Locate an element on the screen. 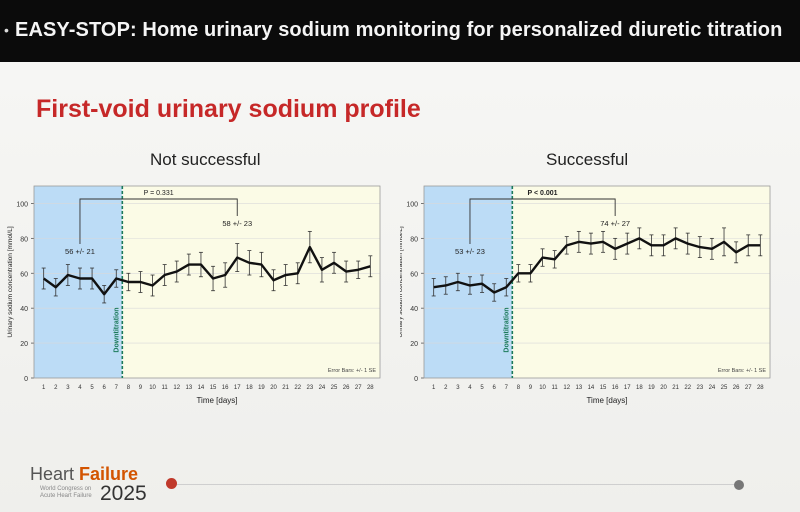 Image resolution: width=800 pixels, height=512 pixels. pre-mean-annotation: 53 +/- 23 is located at coordinates (470, 251).